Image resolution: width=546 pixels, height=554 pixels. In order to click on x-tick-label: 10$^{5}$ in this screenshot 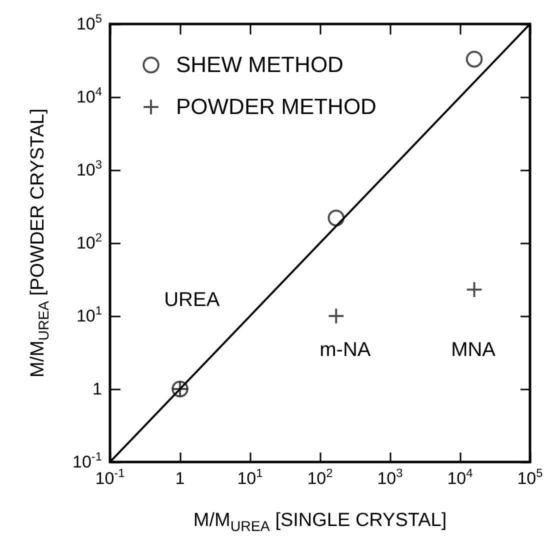, I will do `click(530, 477)`.